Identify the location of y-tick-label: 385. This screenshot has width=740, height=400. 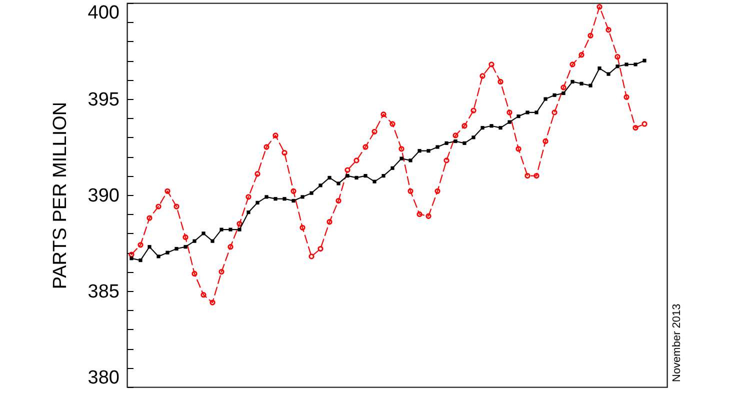
(104, 292).